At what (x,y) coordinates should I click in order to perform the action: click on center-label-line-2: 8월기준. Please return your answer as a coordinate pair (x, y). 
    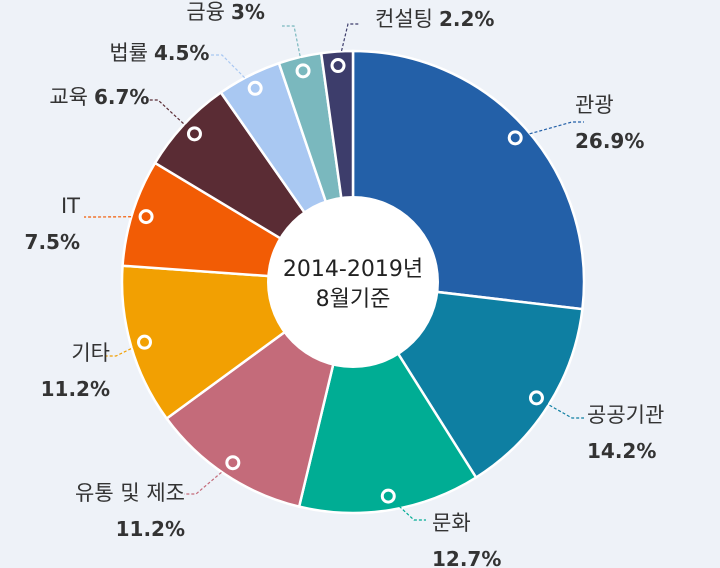
    Looking at the image, I should click on (353, 299).